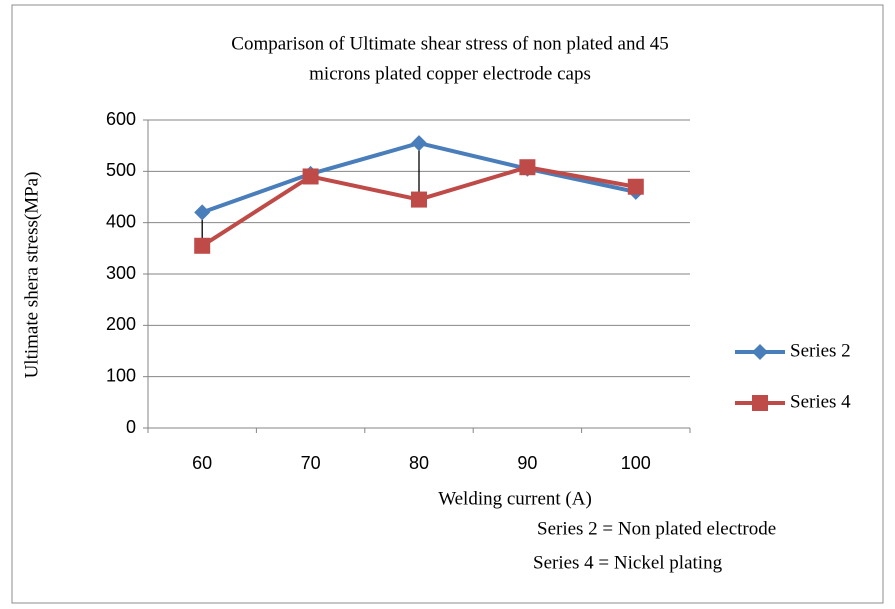 This screenshot has height=609, width=895. I want to click on y-tick-label: 300, so click(121, 273).